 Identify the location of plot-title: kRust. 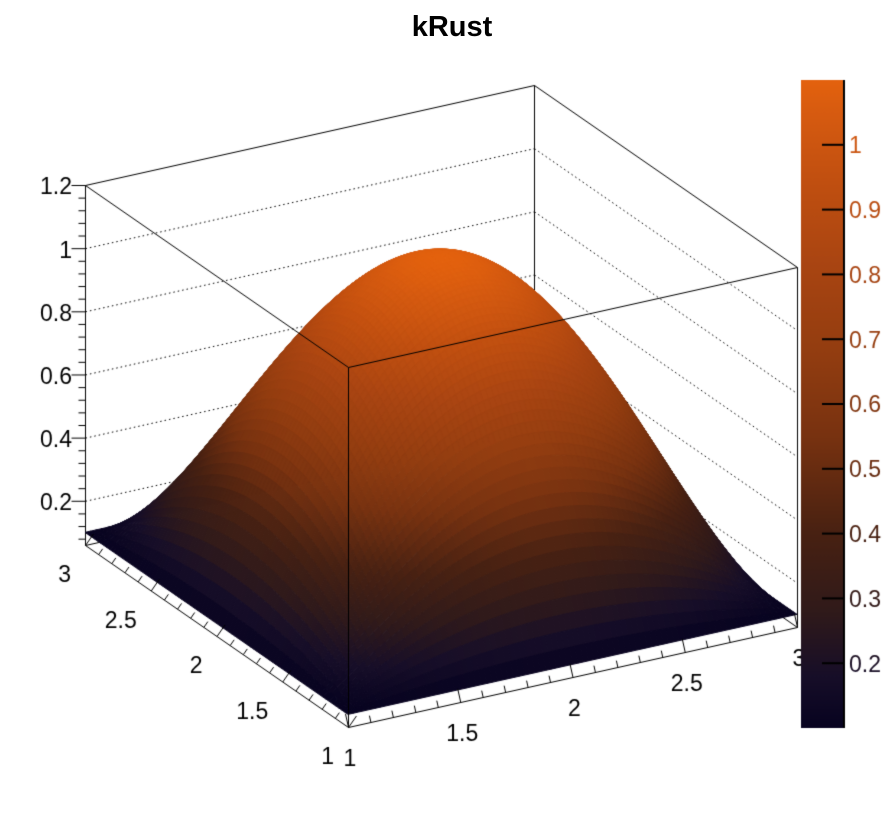
(452, 27).